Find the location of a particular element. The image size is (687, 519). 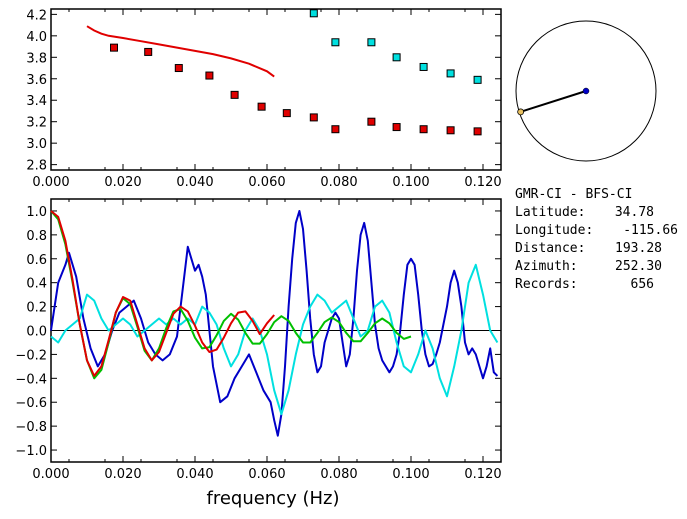

top-xtick-label: 0.100 is located at coordinates (410, 182).